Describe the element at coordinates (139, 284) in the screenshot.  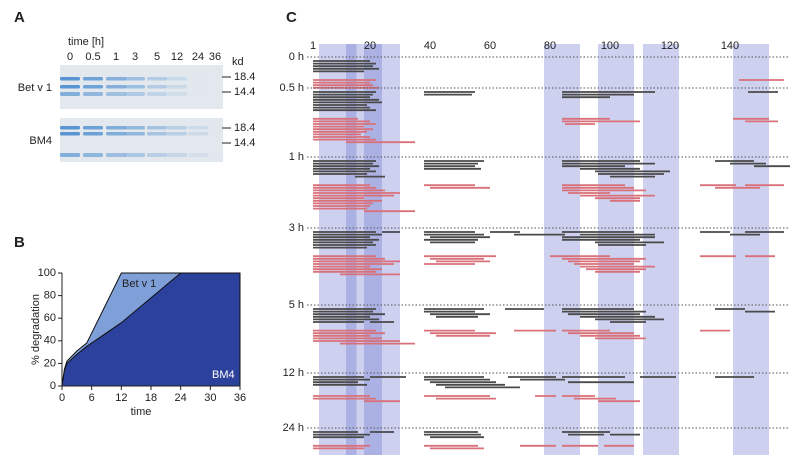
I see `series-label: Bet v 1` at that location.